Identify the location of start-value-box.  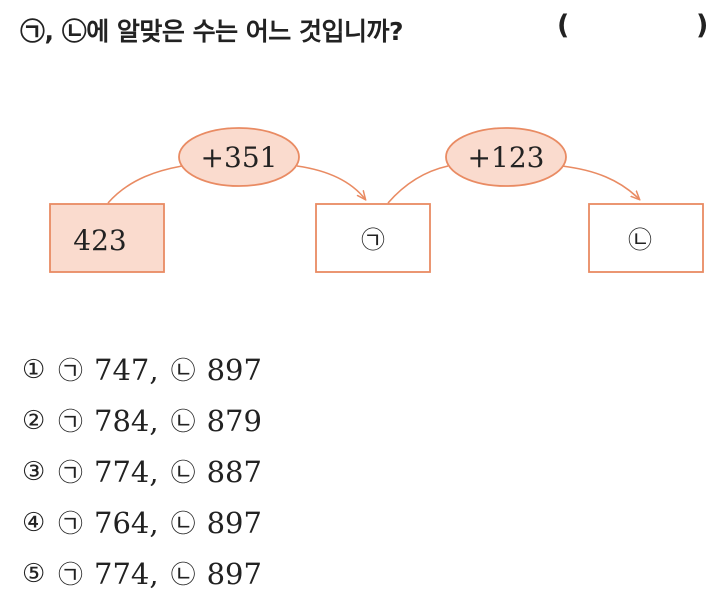
(107, 238).